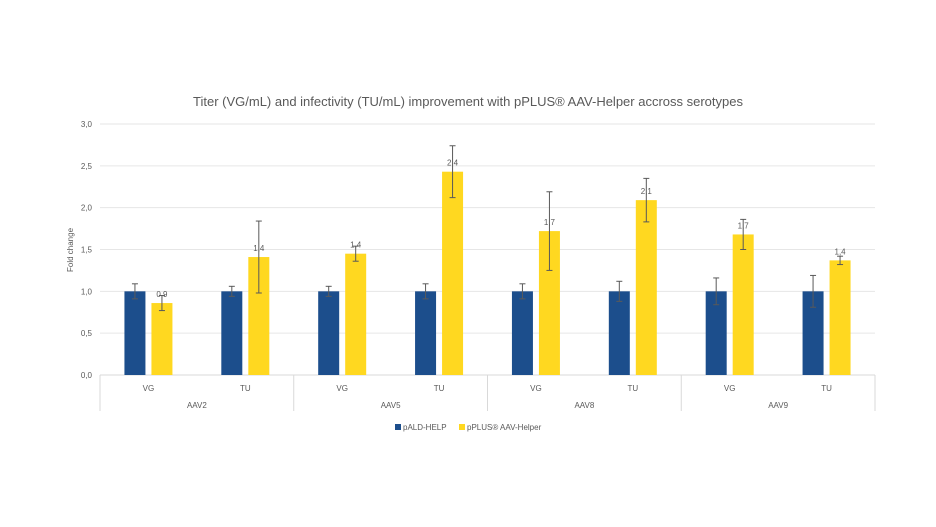  Describe the element at coordinates (87, 333) in the screenshot. I see `y-tick-label: 0,5` at that location.